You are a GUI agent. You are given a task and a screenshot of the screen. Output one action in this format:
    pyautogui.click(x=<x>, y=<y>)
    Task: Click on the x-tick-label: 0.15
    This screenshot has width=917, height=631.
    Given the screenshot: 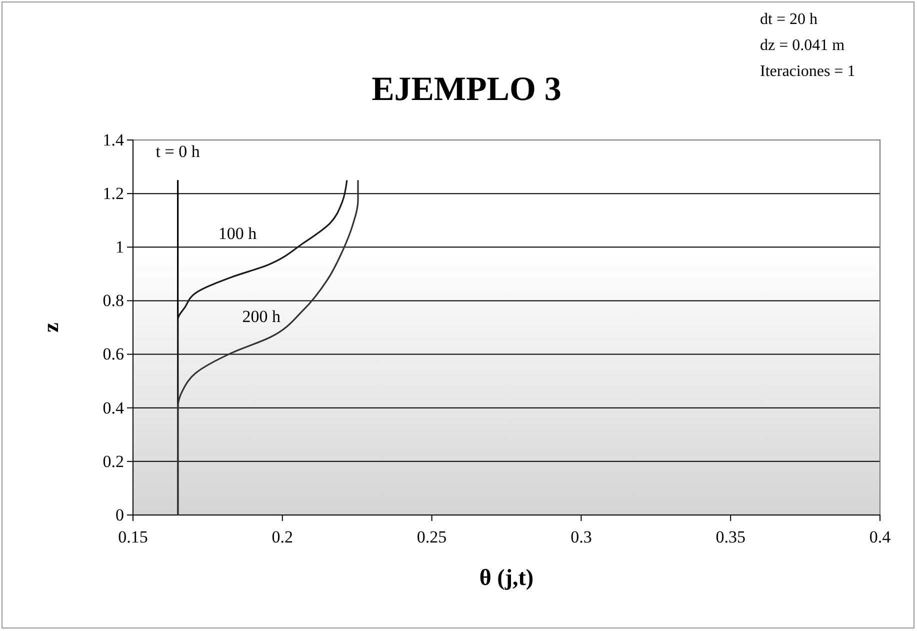 What is the action you would take?
    pyautogui.click(x=133, y=537)
    